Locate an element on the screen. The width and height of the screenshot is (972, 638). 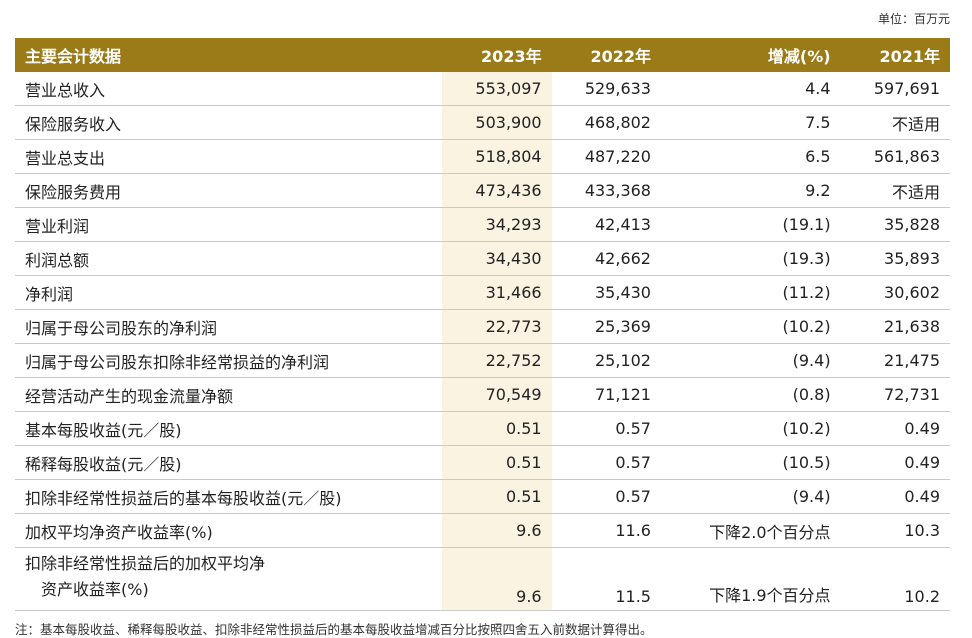
value-cell: 11.5 is located at coordinates (606, 579).